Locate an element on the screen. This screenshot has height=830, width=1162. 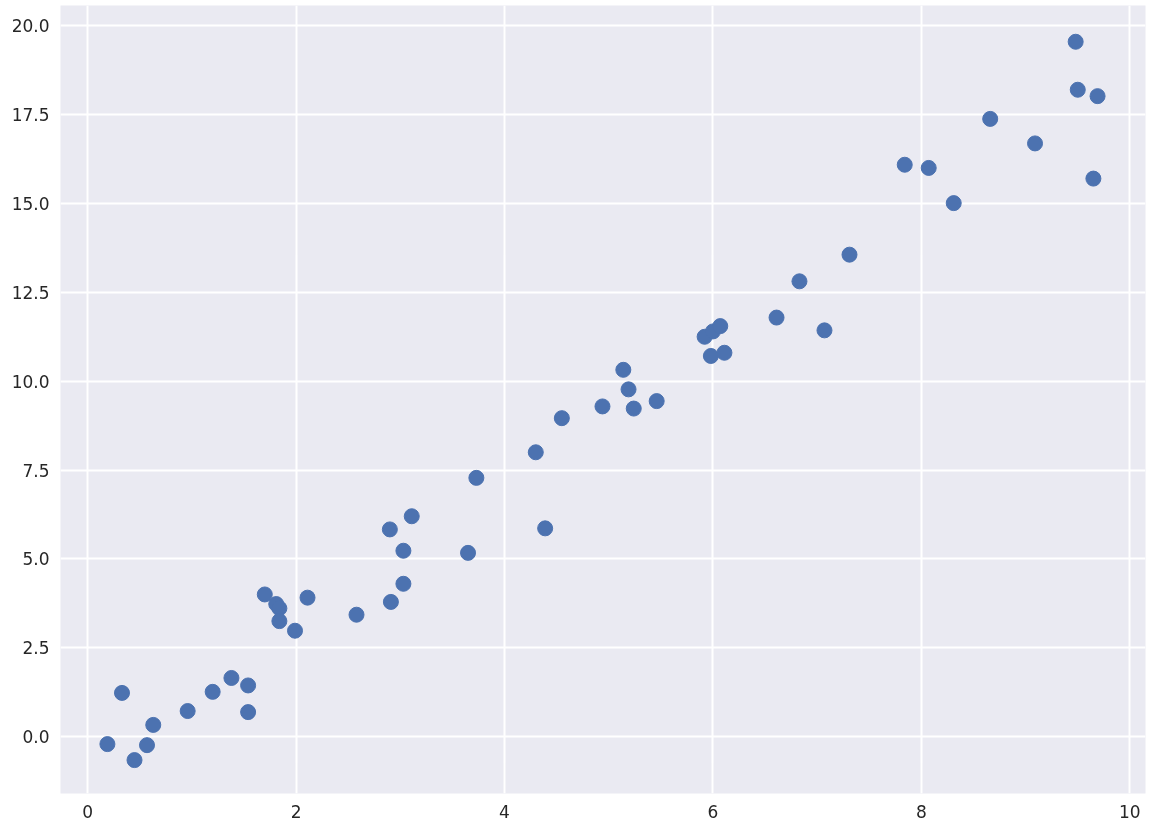
y-tick-label: 2.5 is located at coordinates (36, 648).